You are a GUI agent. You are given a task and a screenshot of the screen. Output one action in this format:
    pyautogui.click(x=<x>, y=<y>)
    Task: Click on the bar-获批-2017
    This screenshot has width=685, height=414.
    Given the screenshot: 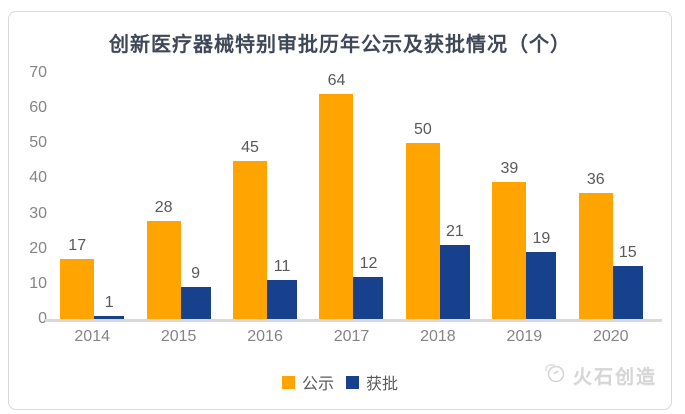 What is the action you would take?
    pyautogui.click(x=368, y=297)
    